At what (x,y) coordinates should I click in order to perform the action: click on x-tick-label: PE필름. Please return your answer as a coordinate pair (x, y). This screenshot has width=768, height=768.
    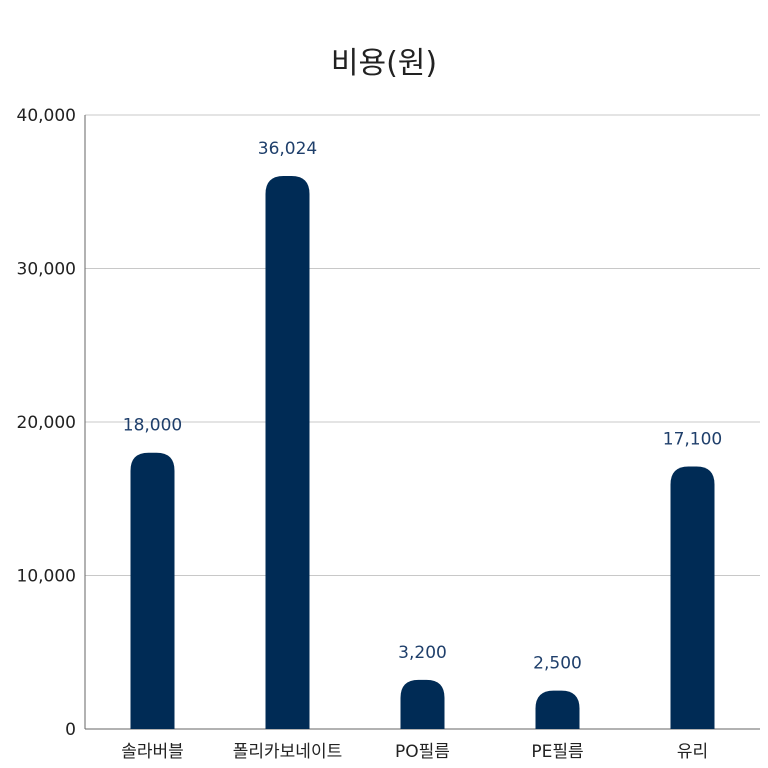
    Looking at the image, I should click on (557, 752).